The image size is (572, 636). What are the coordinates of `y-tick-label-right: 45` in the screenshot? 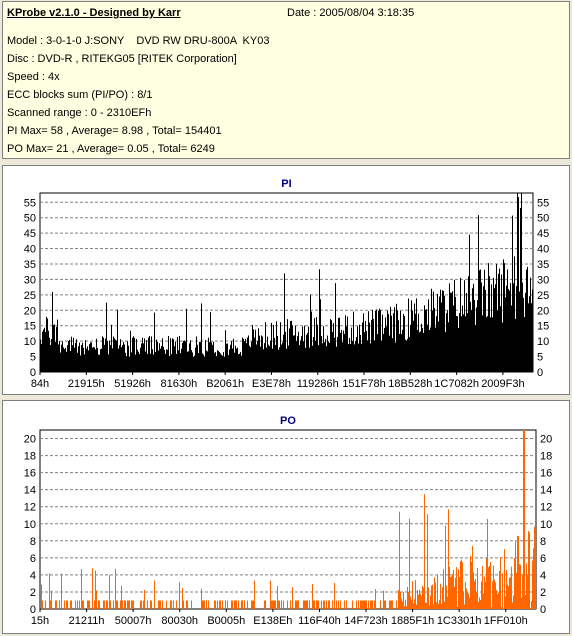 It's located at (543, 234).